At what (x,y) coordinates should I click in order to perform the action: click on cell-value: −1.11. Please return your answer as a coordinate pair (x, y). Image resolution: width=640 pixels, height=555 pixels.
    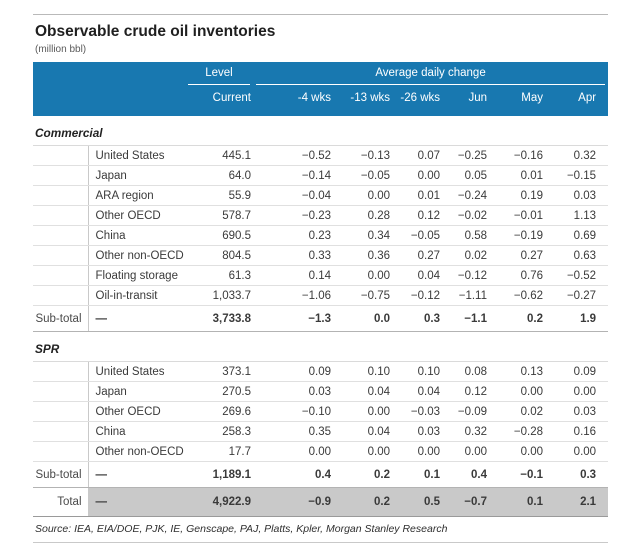
    Looking at the image, I should click on (465, 295).